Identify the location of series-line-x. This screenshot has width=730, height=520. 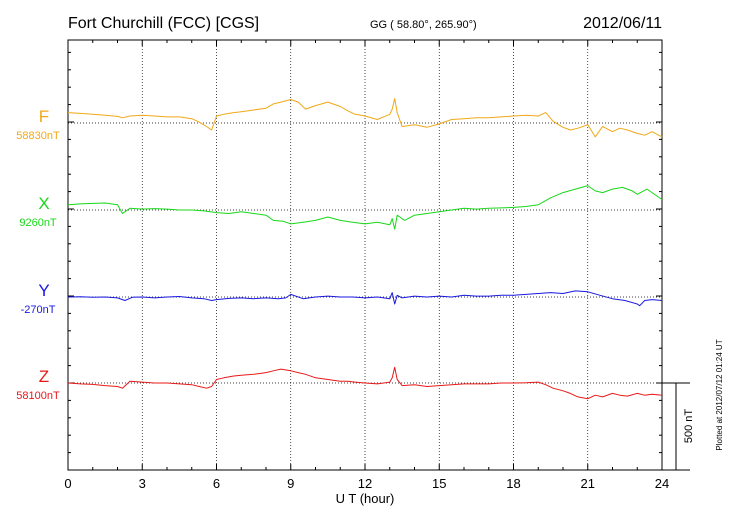
(365, 207).